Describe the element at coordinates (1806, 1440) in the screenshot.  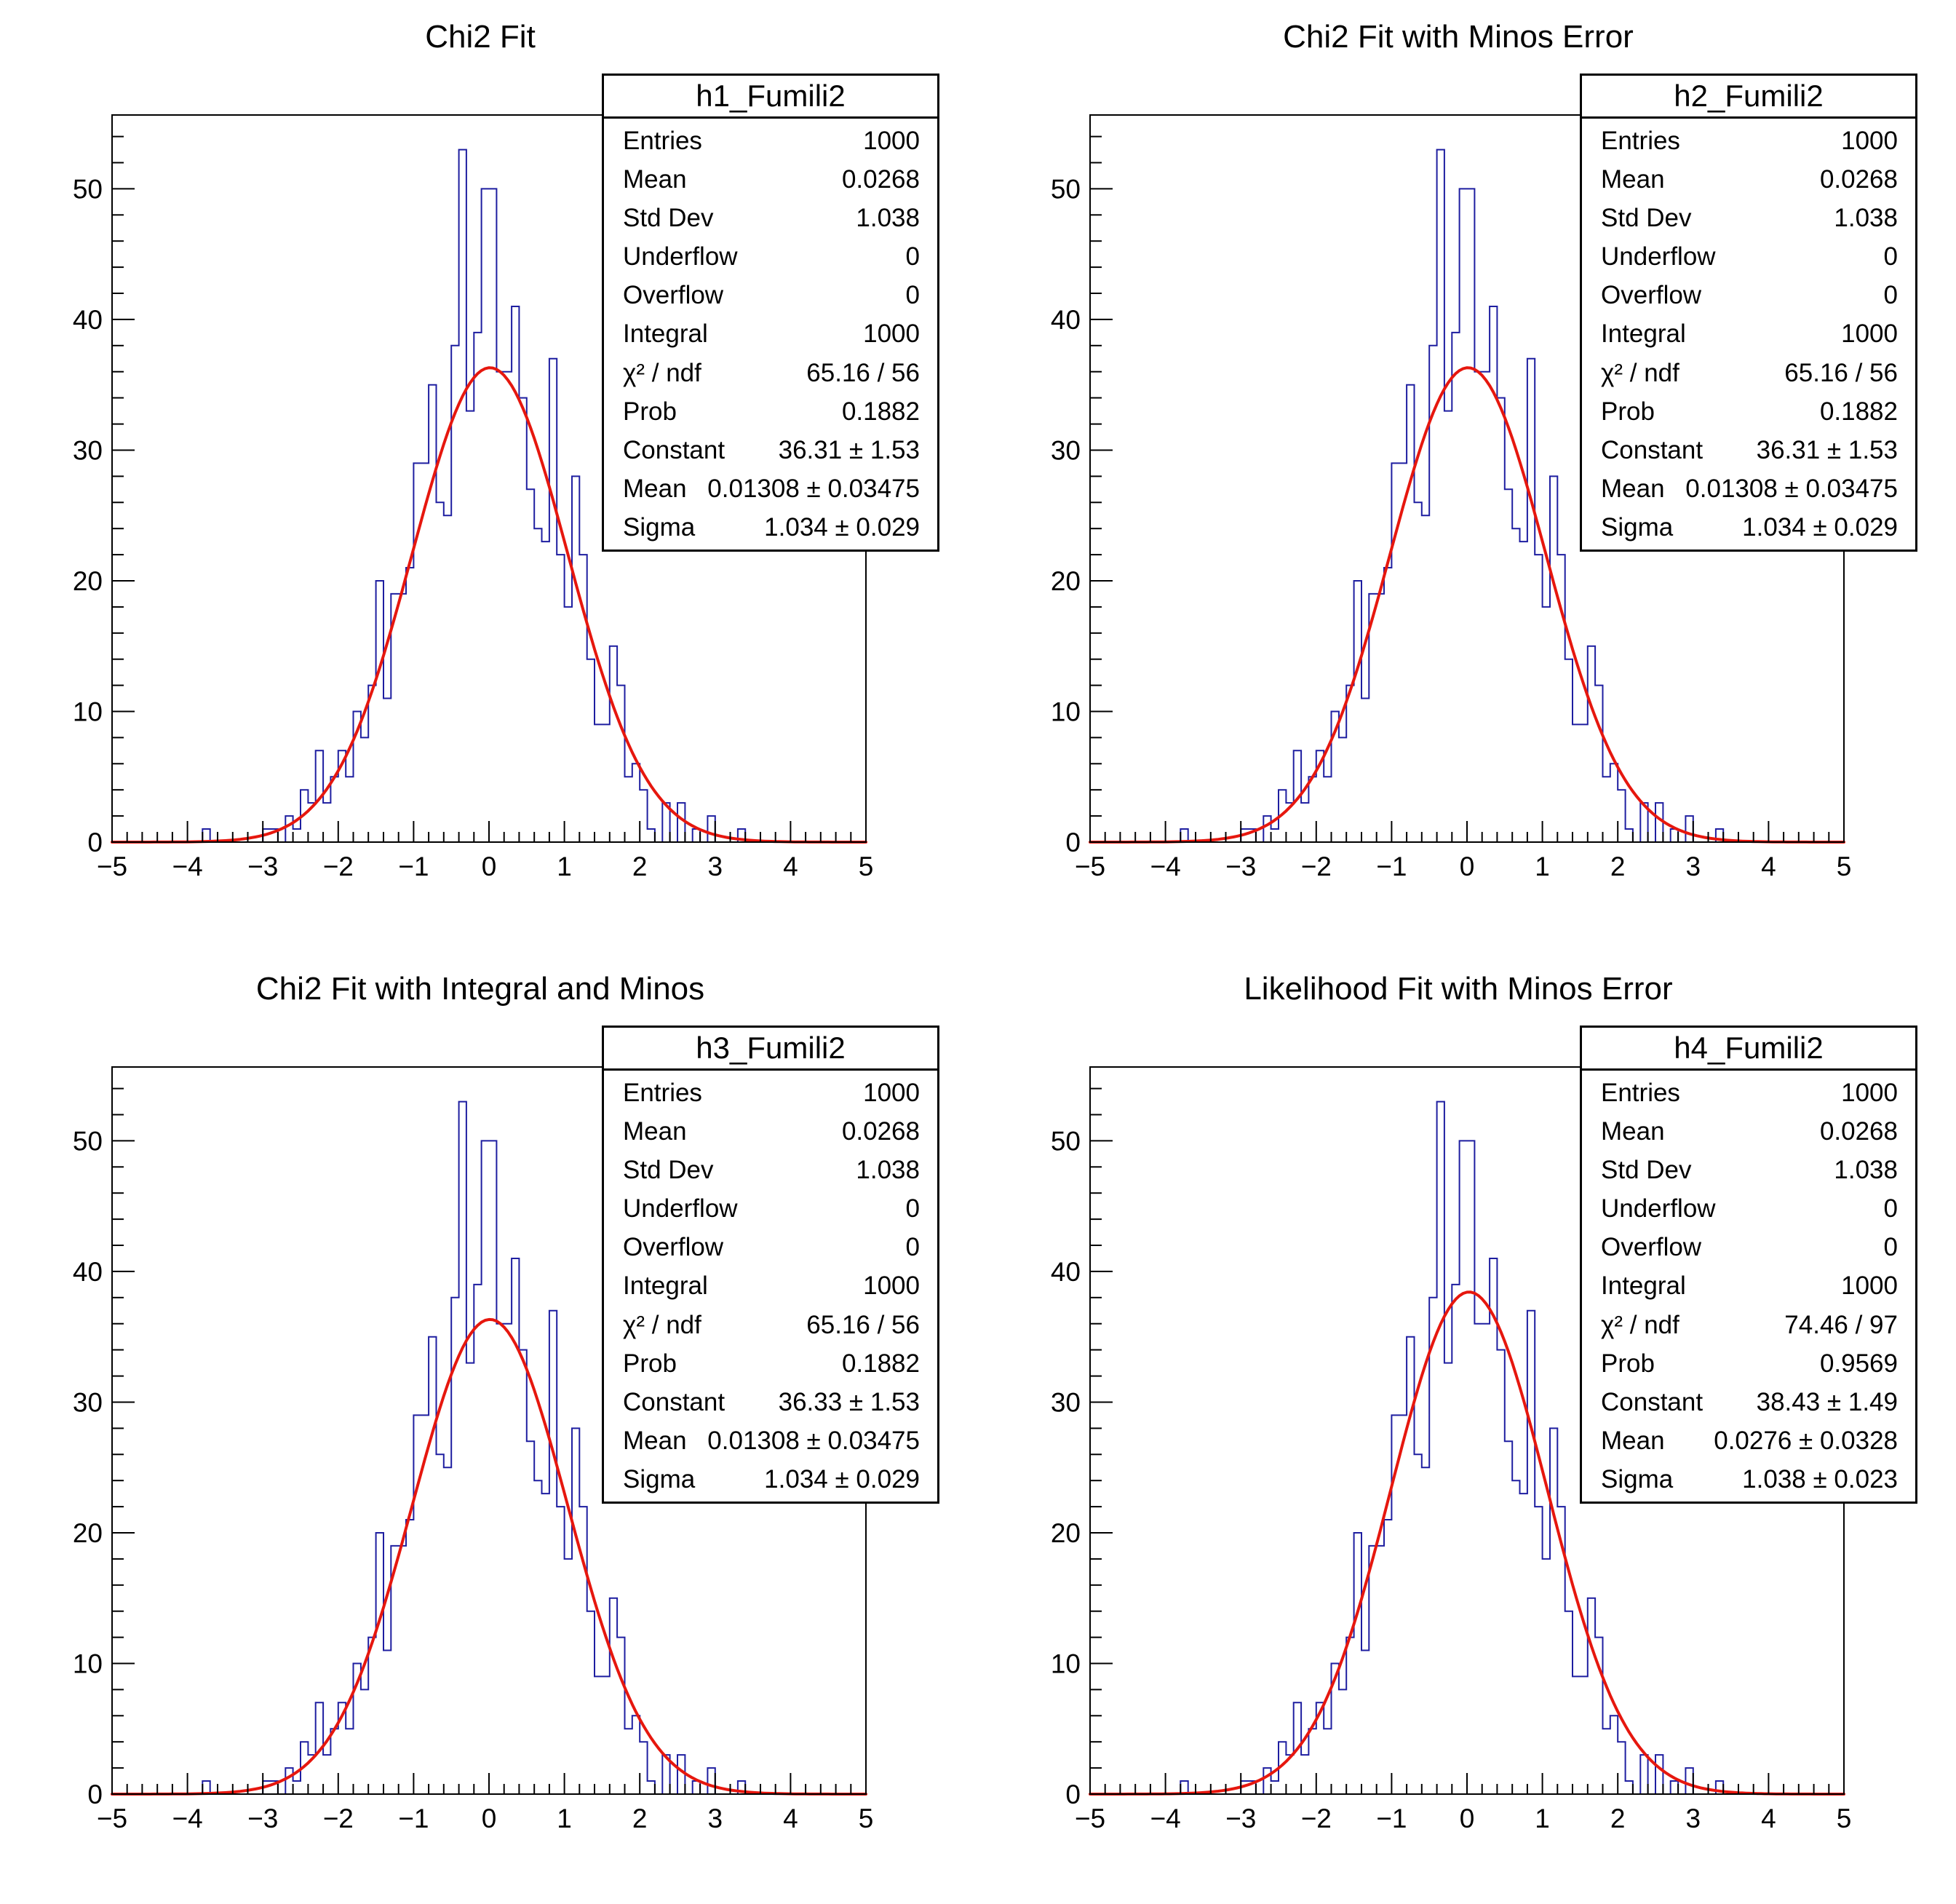
I see `stats-row-value: 0.0276 ± 0.0328` at that location.